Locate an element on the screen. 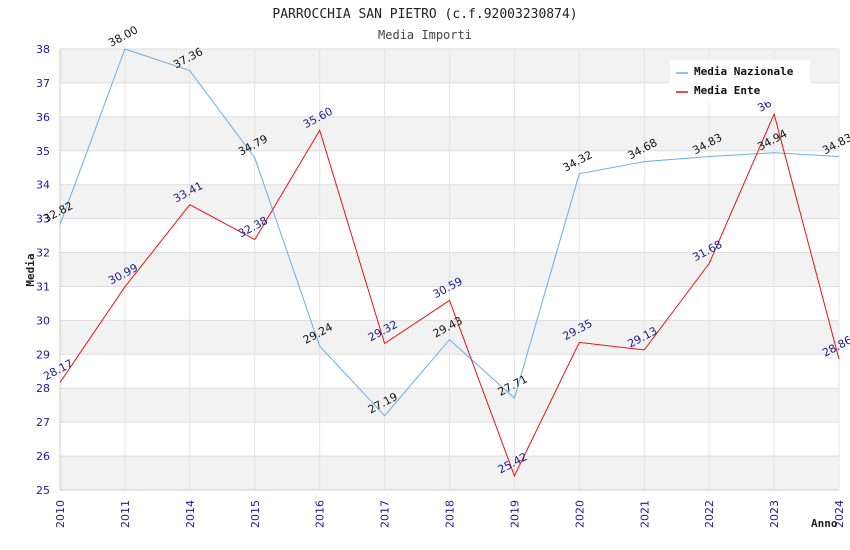  y-tick-label: 26 is located at coordinates (43, 456).